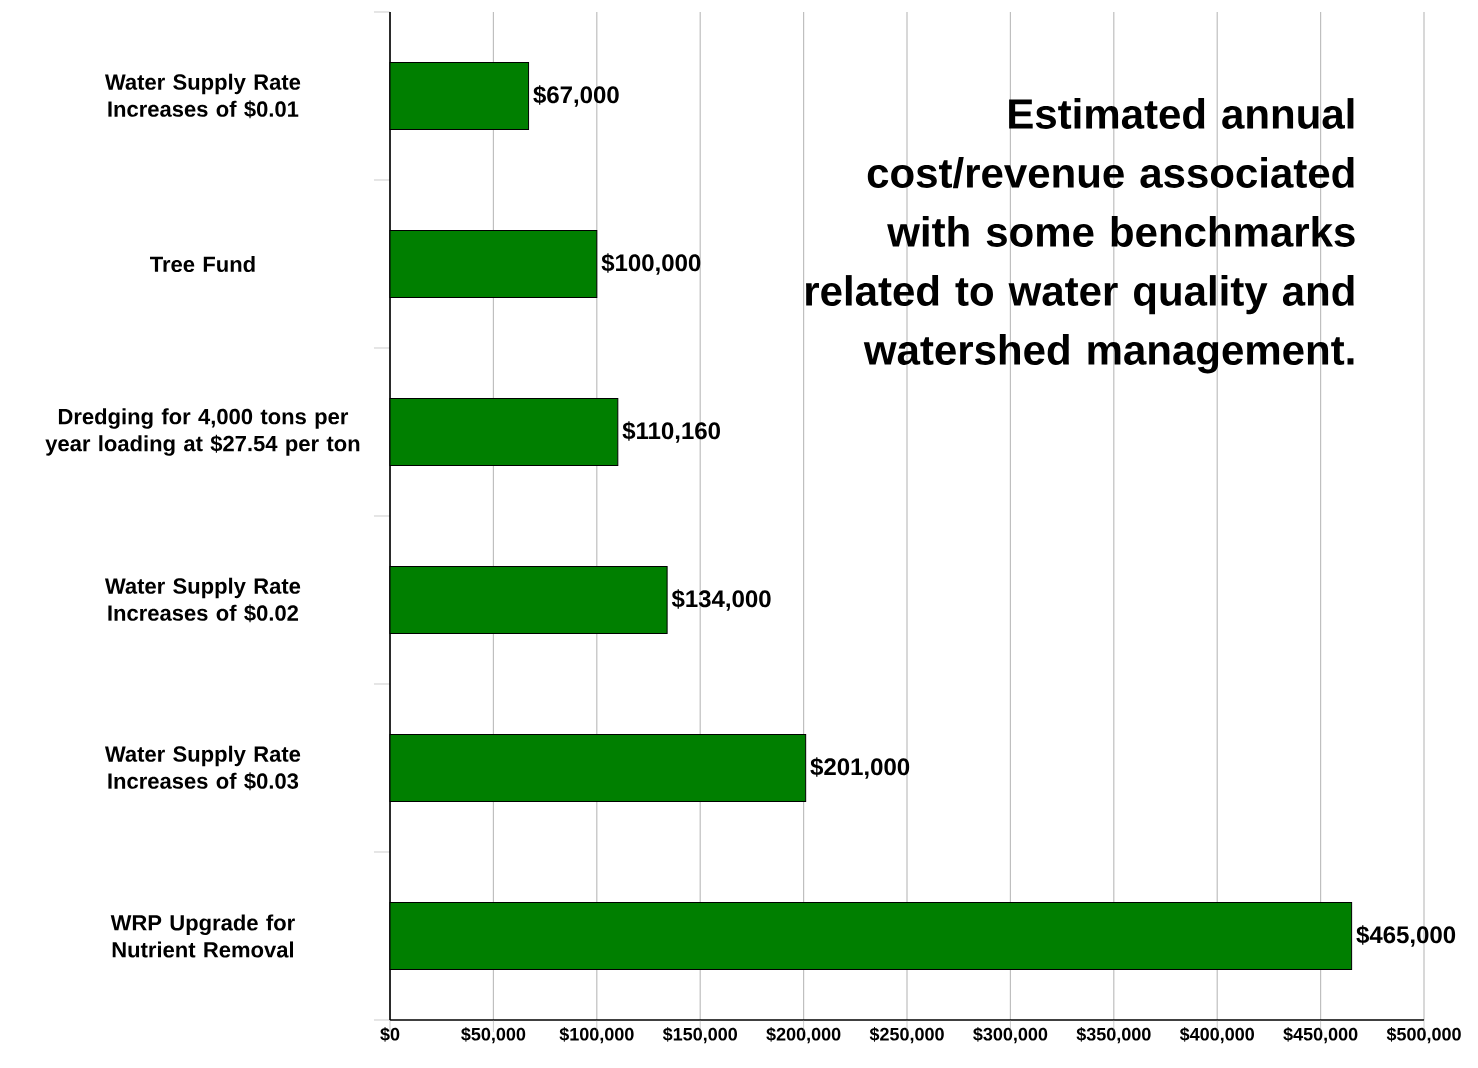 The width and height of the screenshot is (1478, 1068). What do you see at coordinates (576, 96) in the screenshot?
I see `data-label: $67,000` at bounding box center [576, 96].